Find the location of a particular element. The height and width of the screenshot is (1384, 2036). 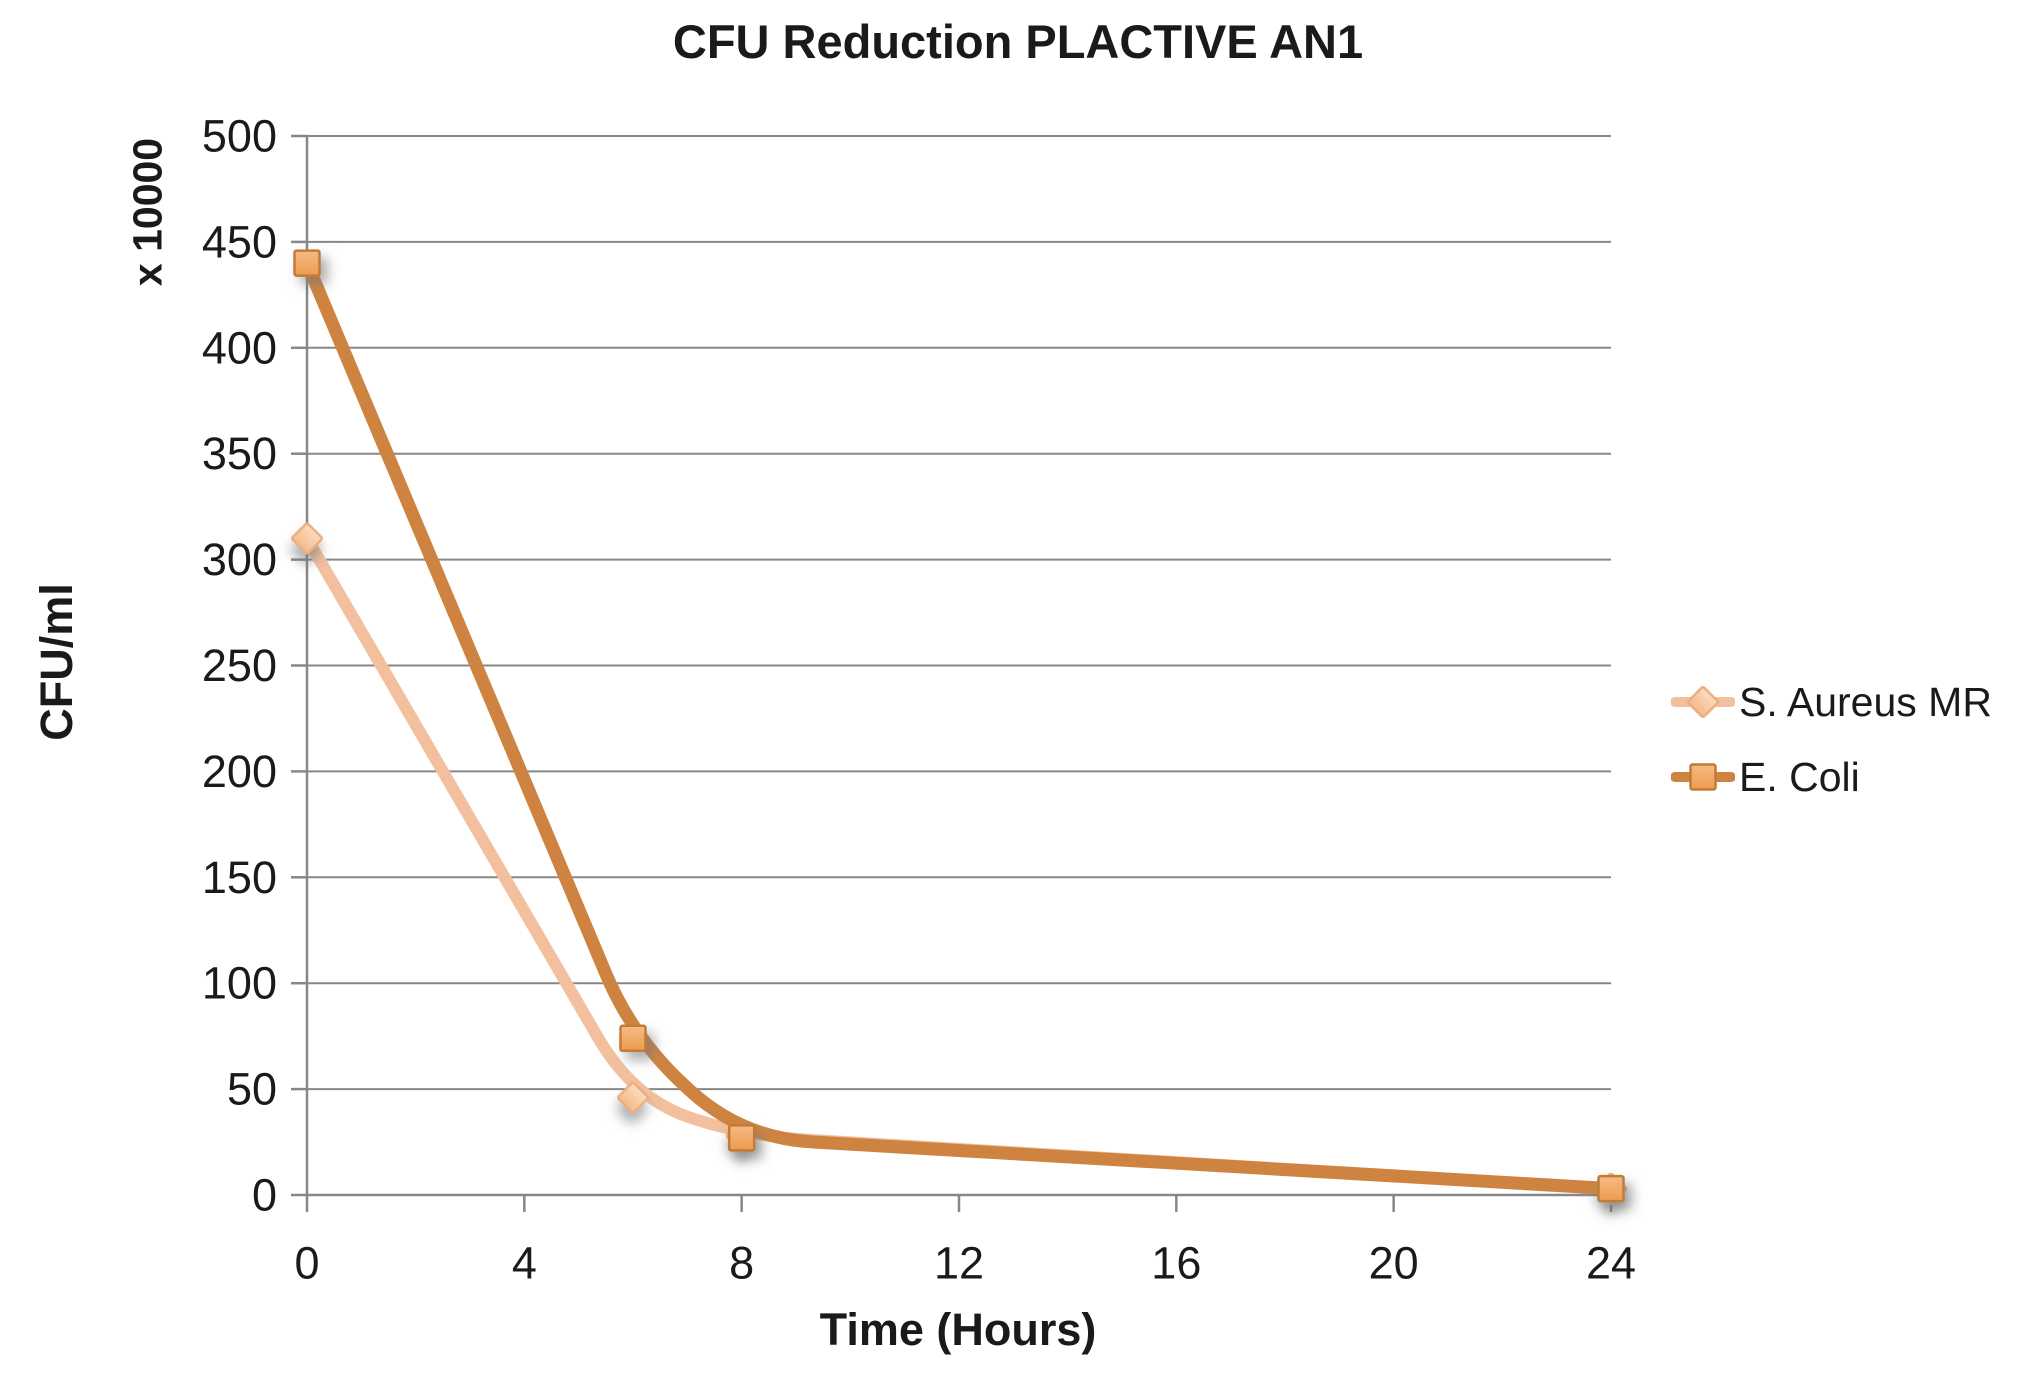

legend-label: E. Coli is located at coordinates (1799, 776).